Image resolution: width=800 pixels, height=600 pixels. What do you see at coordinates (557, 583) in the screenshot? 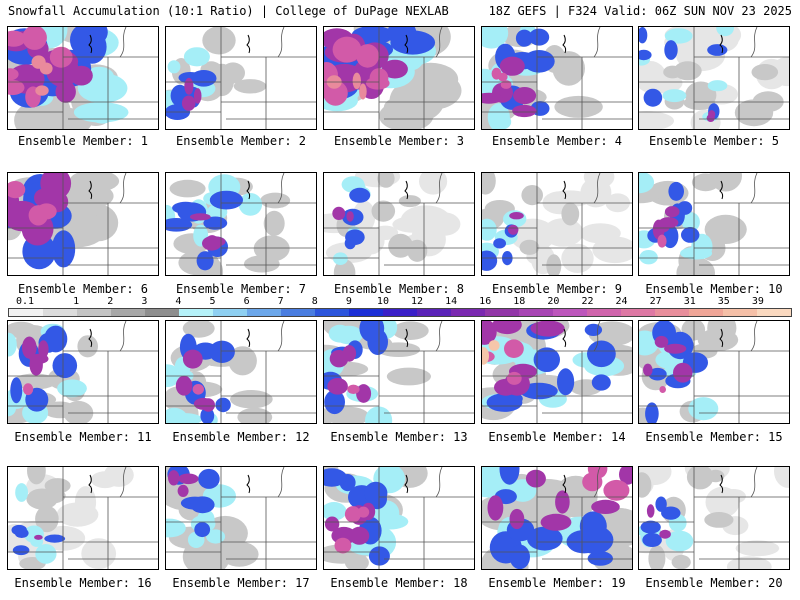
I see `panel-label: Ensemble Member: 19` at bounding box center [557, 583].